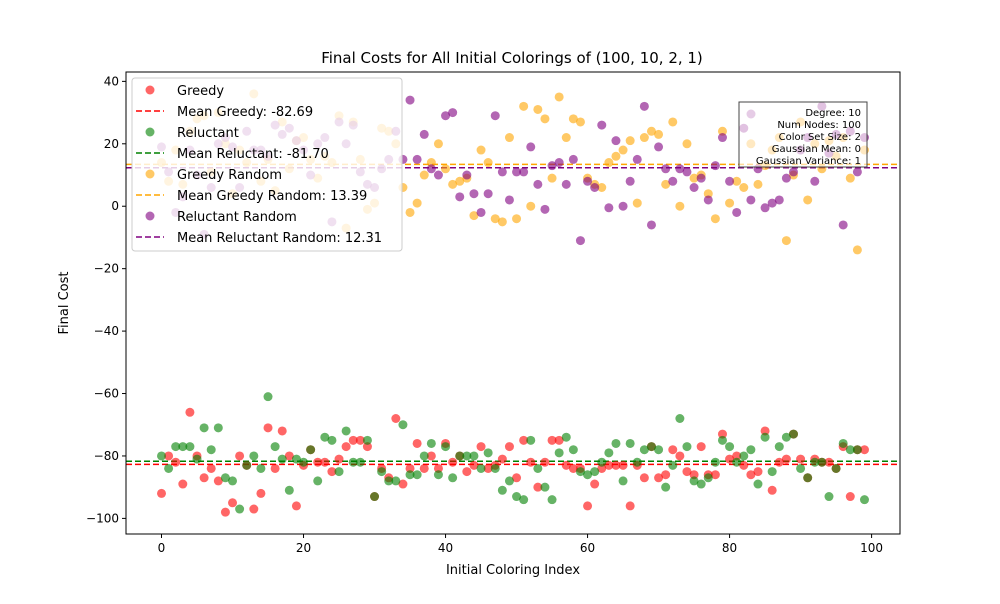 This screenshot has width=1000, height=604. I want to click on info-line-num-nodes: Num Nodes: 100, so click(819, 125).